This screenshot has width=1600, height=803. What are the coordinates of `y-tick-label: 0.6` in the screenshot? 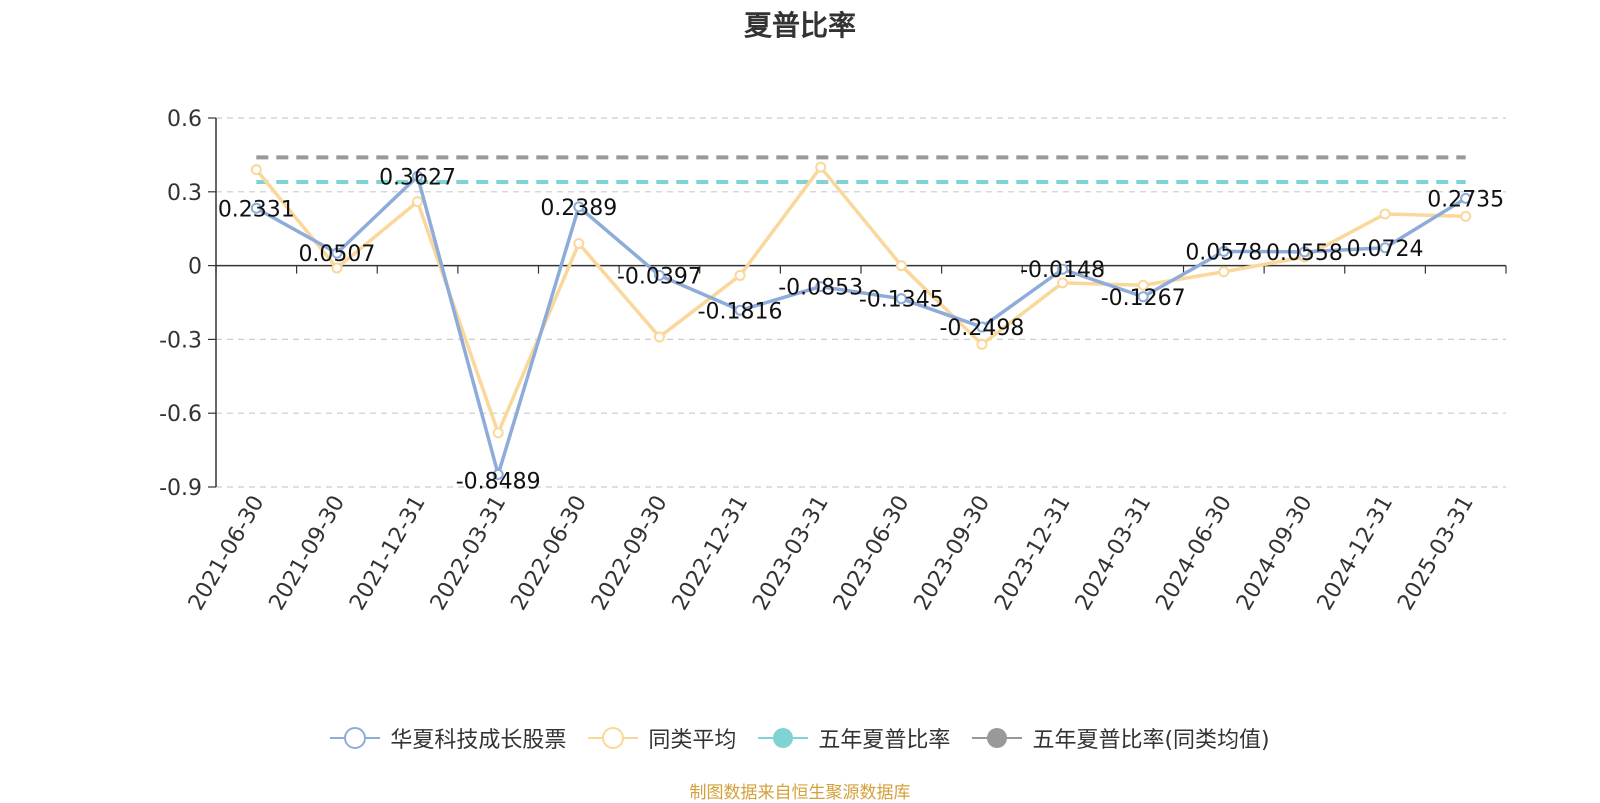 It's located at (184, 119).